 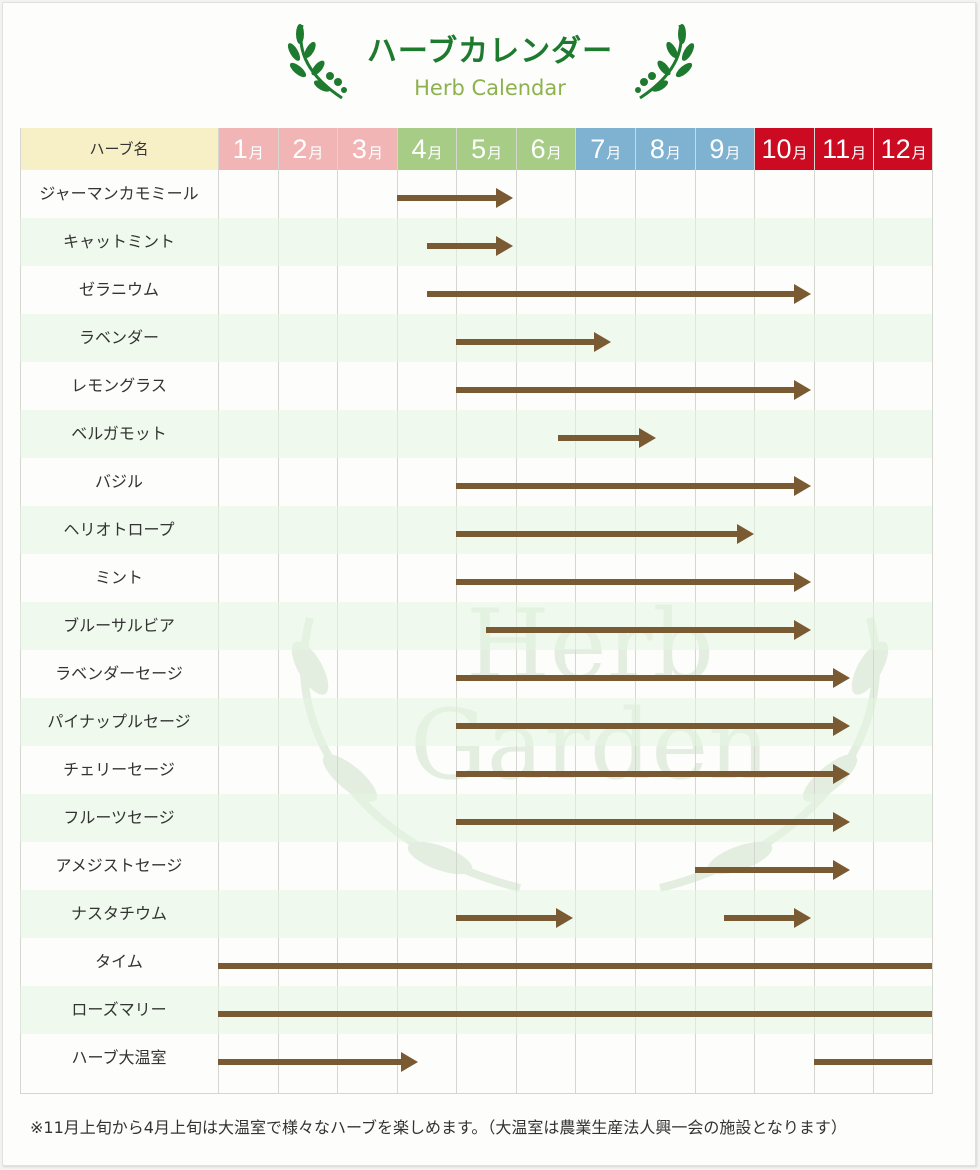 I want to click on herb-row: タイム, so click(x=476, y=962).